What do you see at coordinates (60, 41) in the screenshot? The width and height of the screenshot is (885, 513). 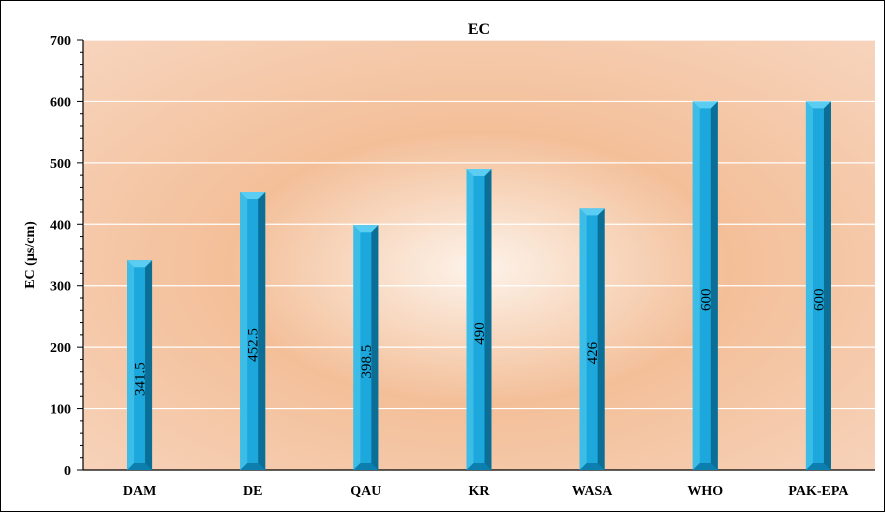 I see `y-tick-label: 700` at bounding box center [60, 41].